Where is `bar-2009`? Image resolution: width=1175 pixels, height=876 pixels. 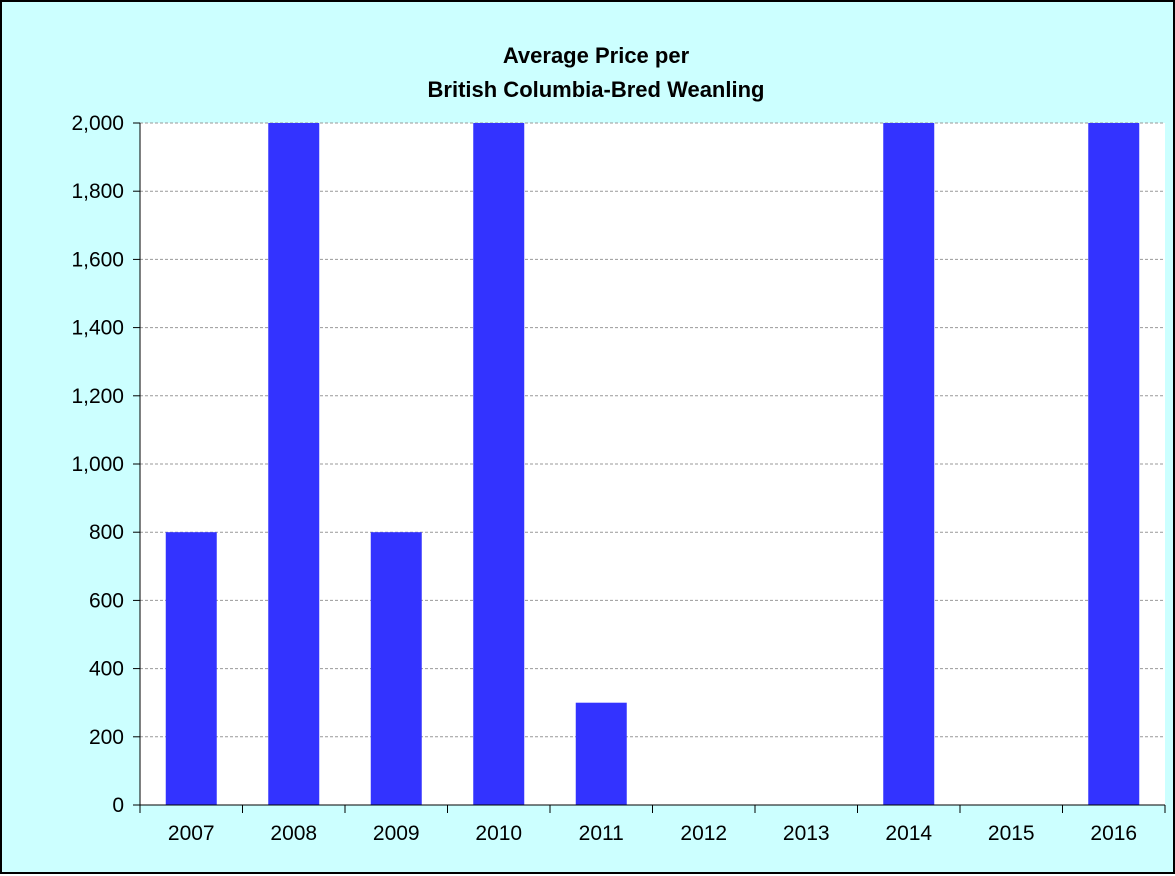 bar-2009 is located at coordinates (396, 668).